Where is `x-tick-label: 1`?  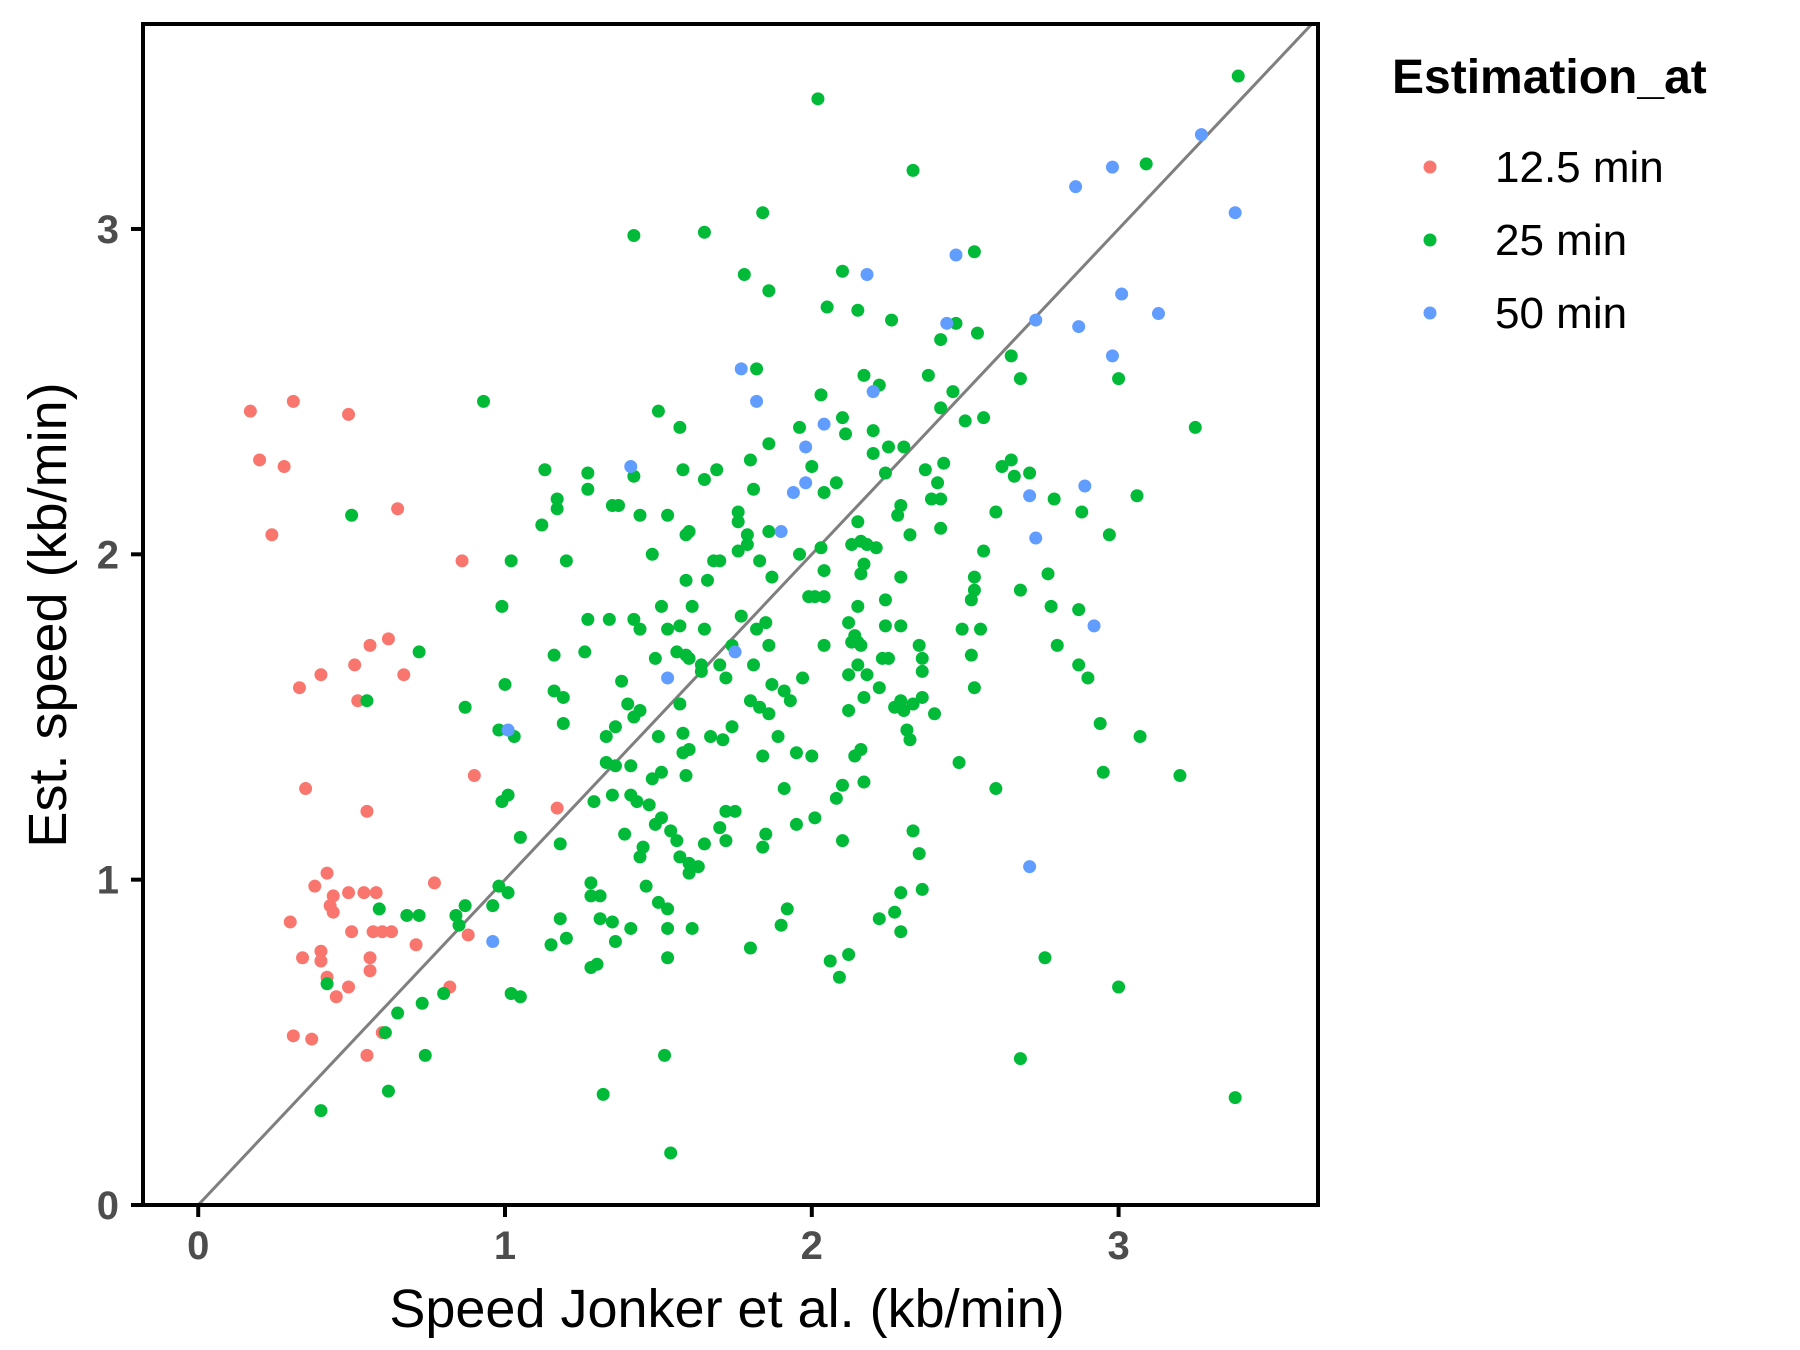 x-tick-label: 1 is located at coordinates (505, 1246).